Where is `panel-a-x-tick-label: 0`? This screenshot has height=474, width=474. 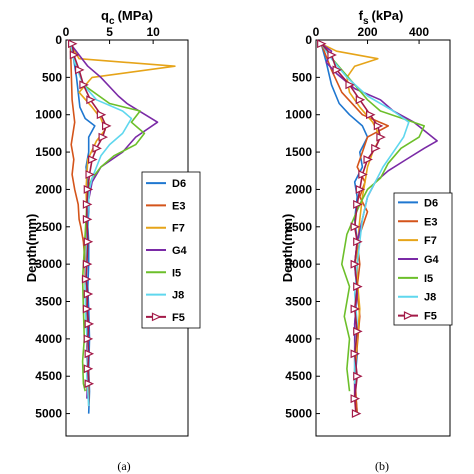 panel-a-x-tick-label: 0 is located at coordinates (66, 32).